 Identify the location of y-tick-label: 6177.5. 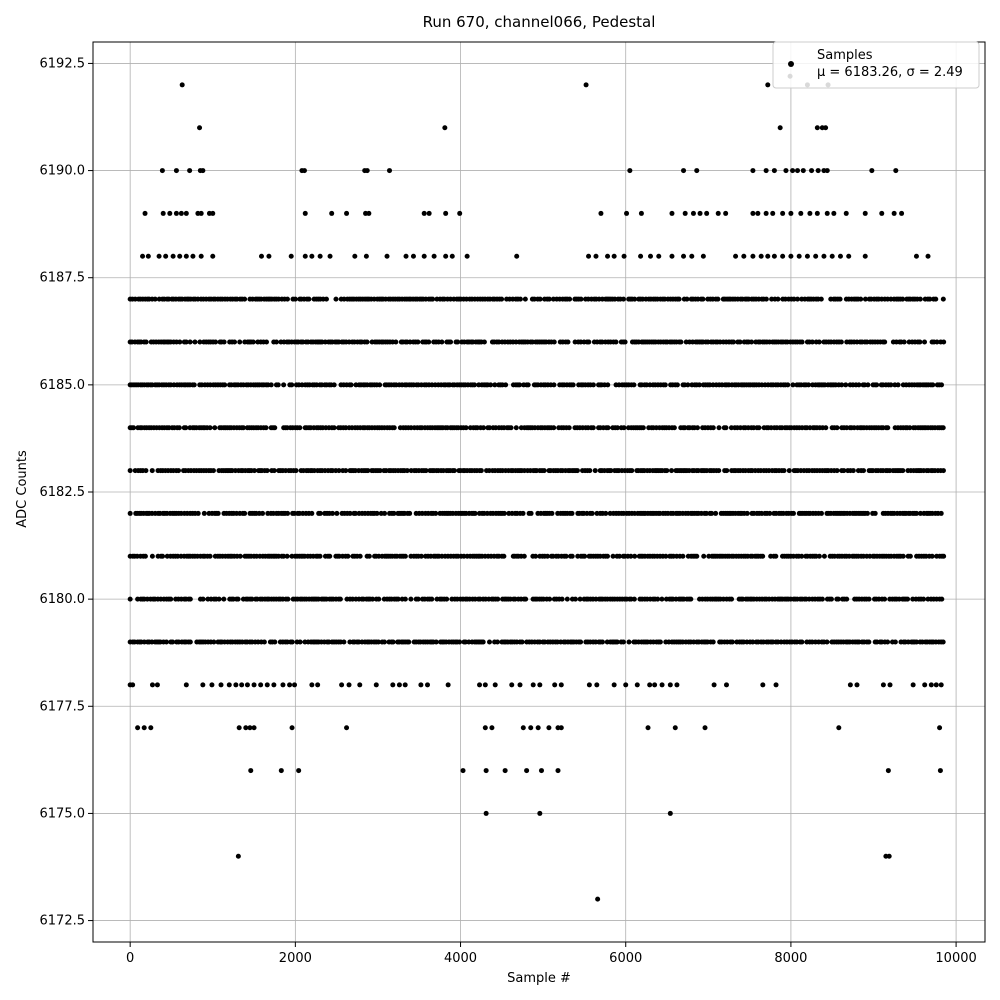
(63, 706).